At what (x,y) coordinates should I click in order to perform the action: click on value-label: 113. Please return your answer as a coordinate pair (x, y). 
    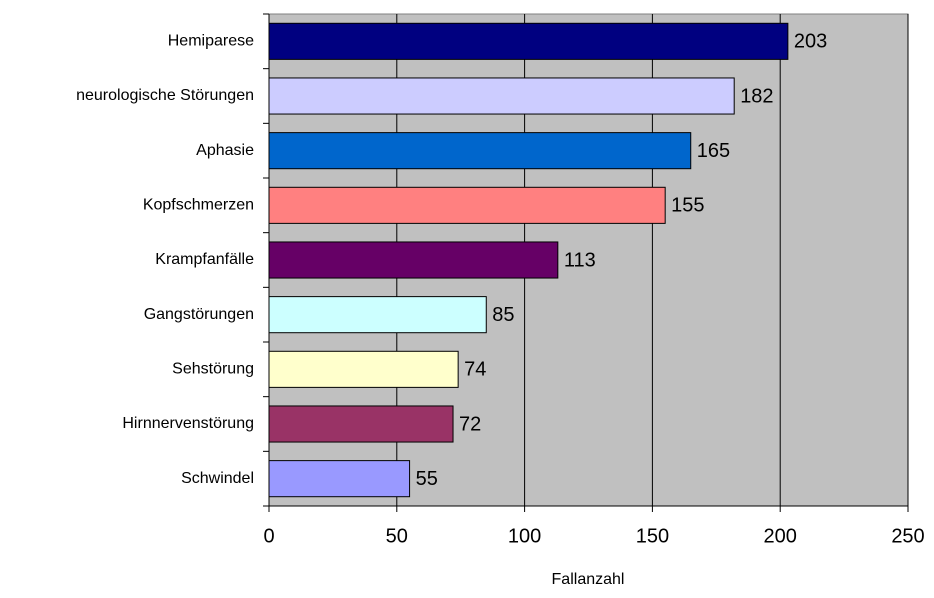
    Looking at the image, I should click on (580, 260).